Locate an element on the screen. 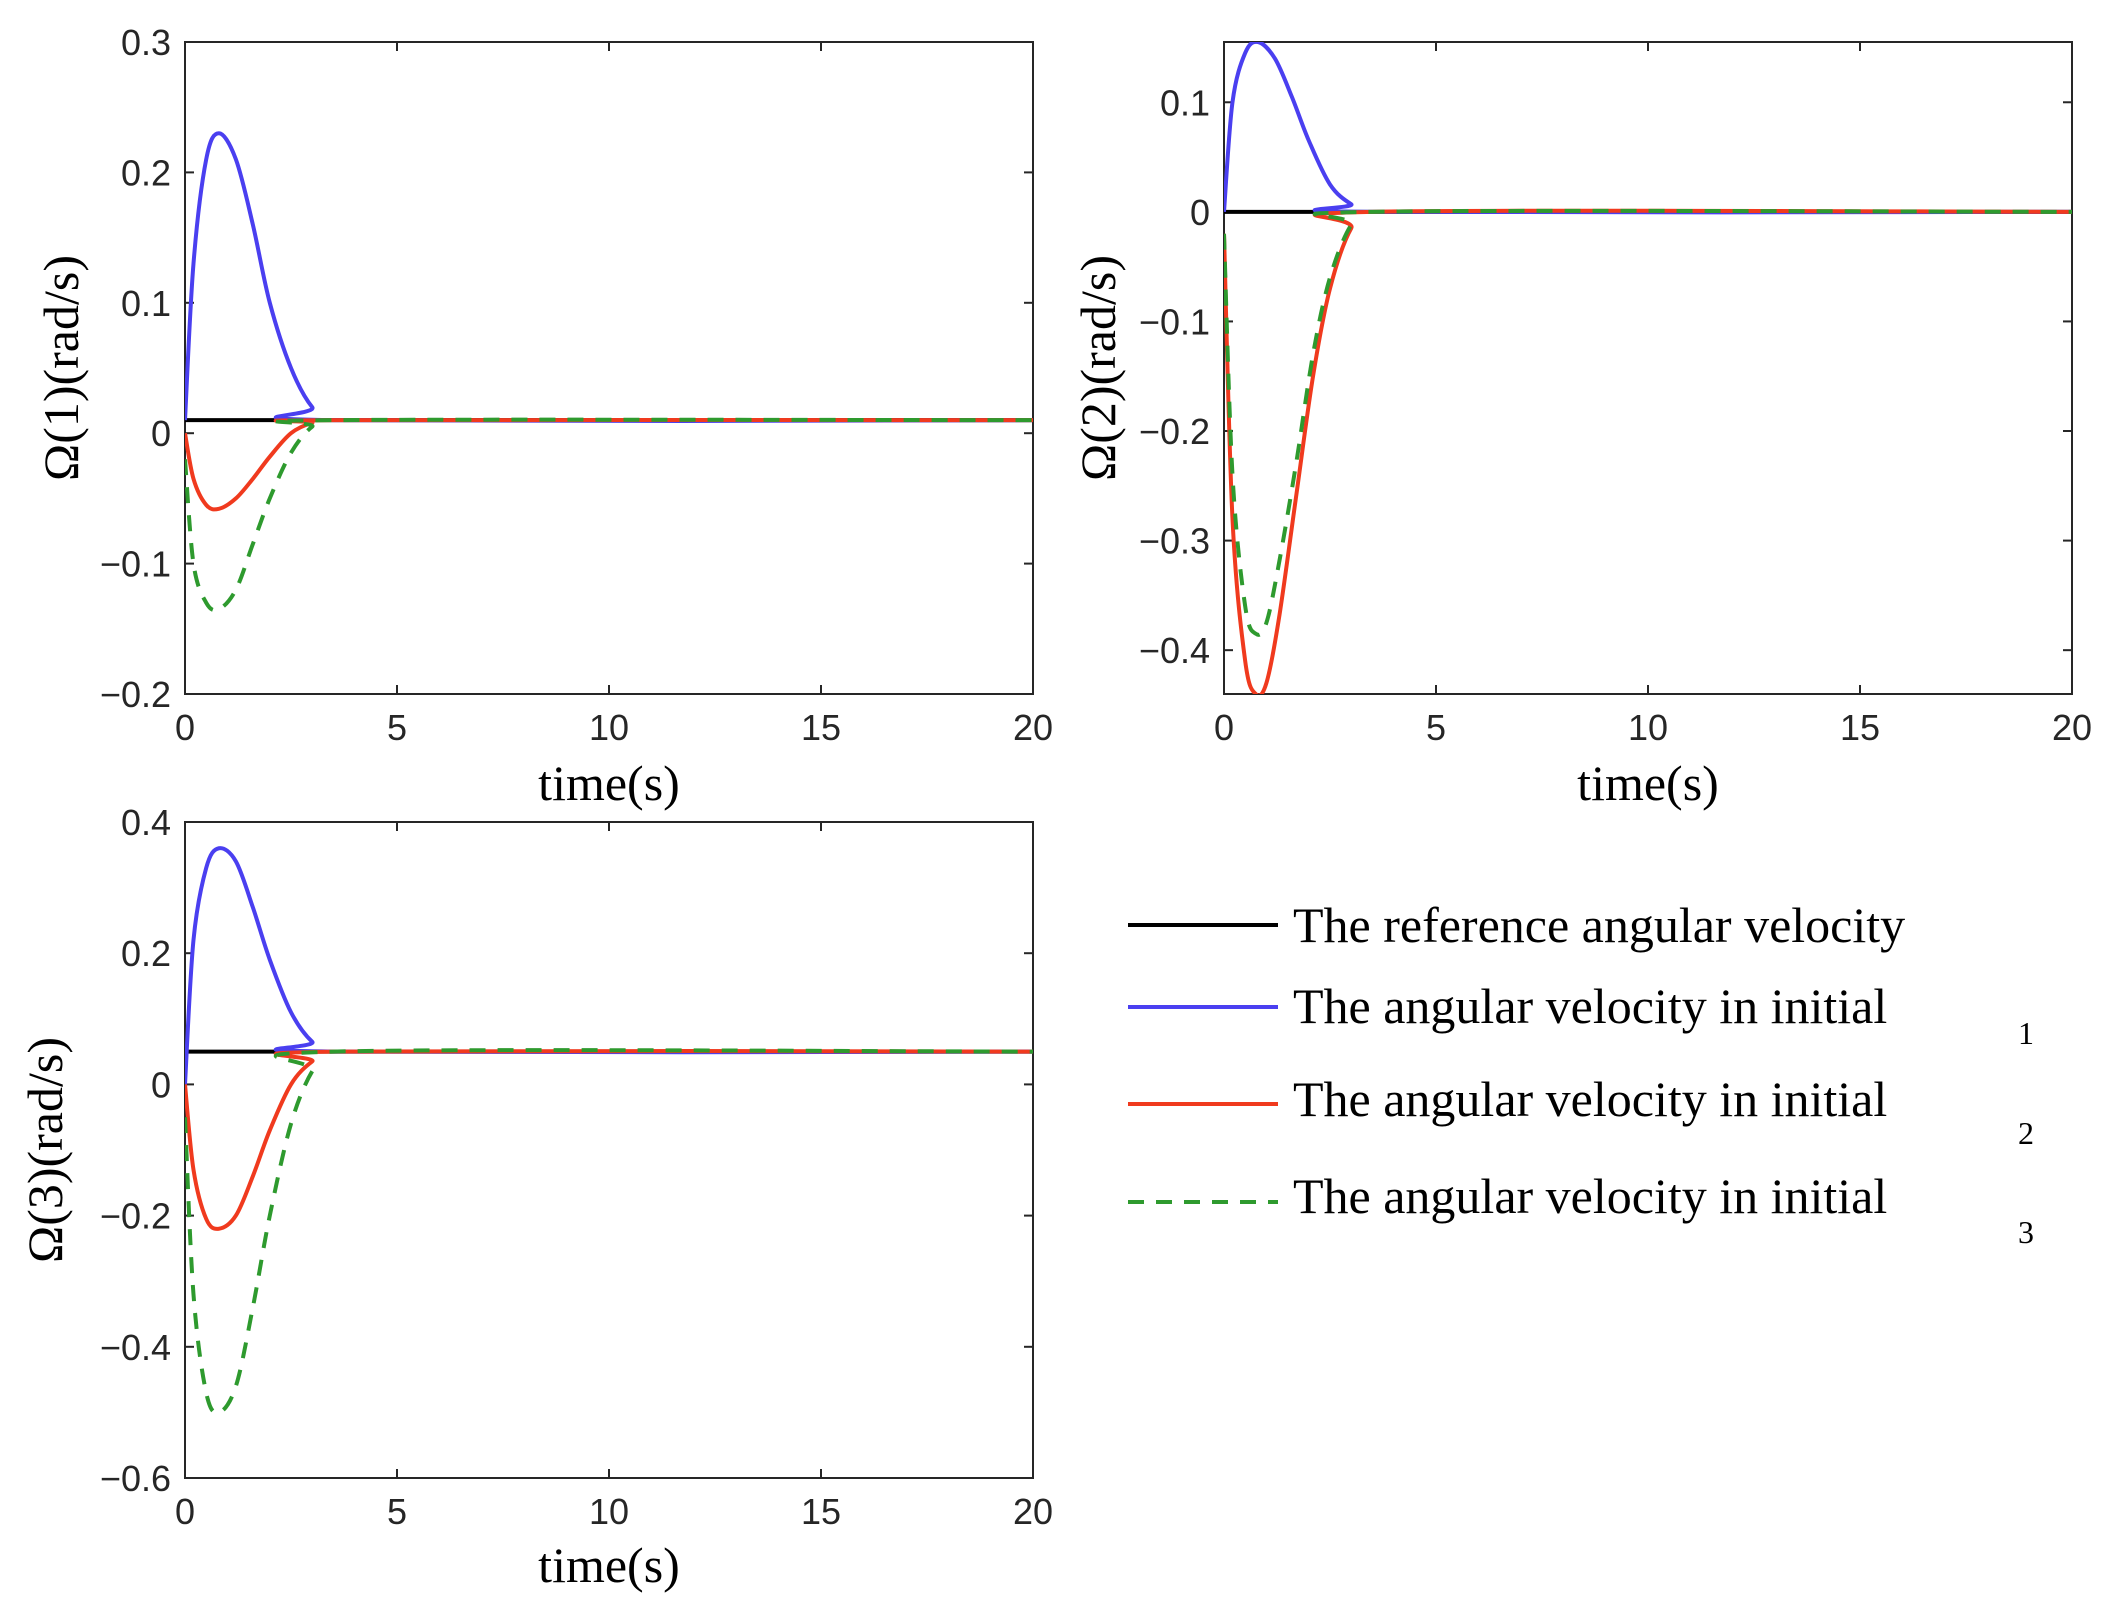 The height and width of the screenshot is (1607, 2109). y-tick-label: −0.6 is located at coordinates (135, 1478).